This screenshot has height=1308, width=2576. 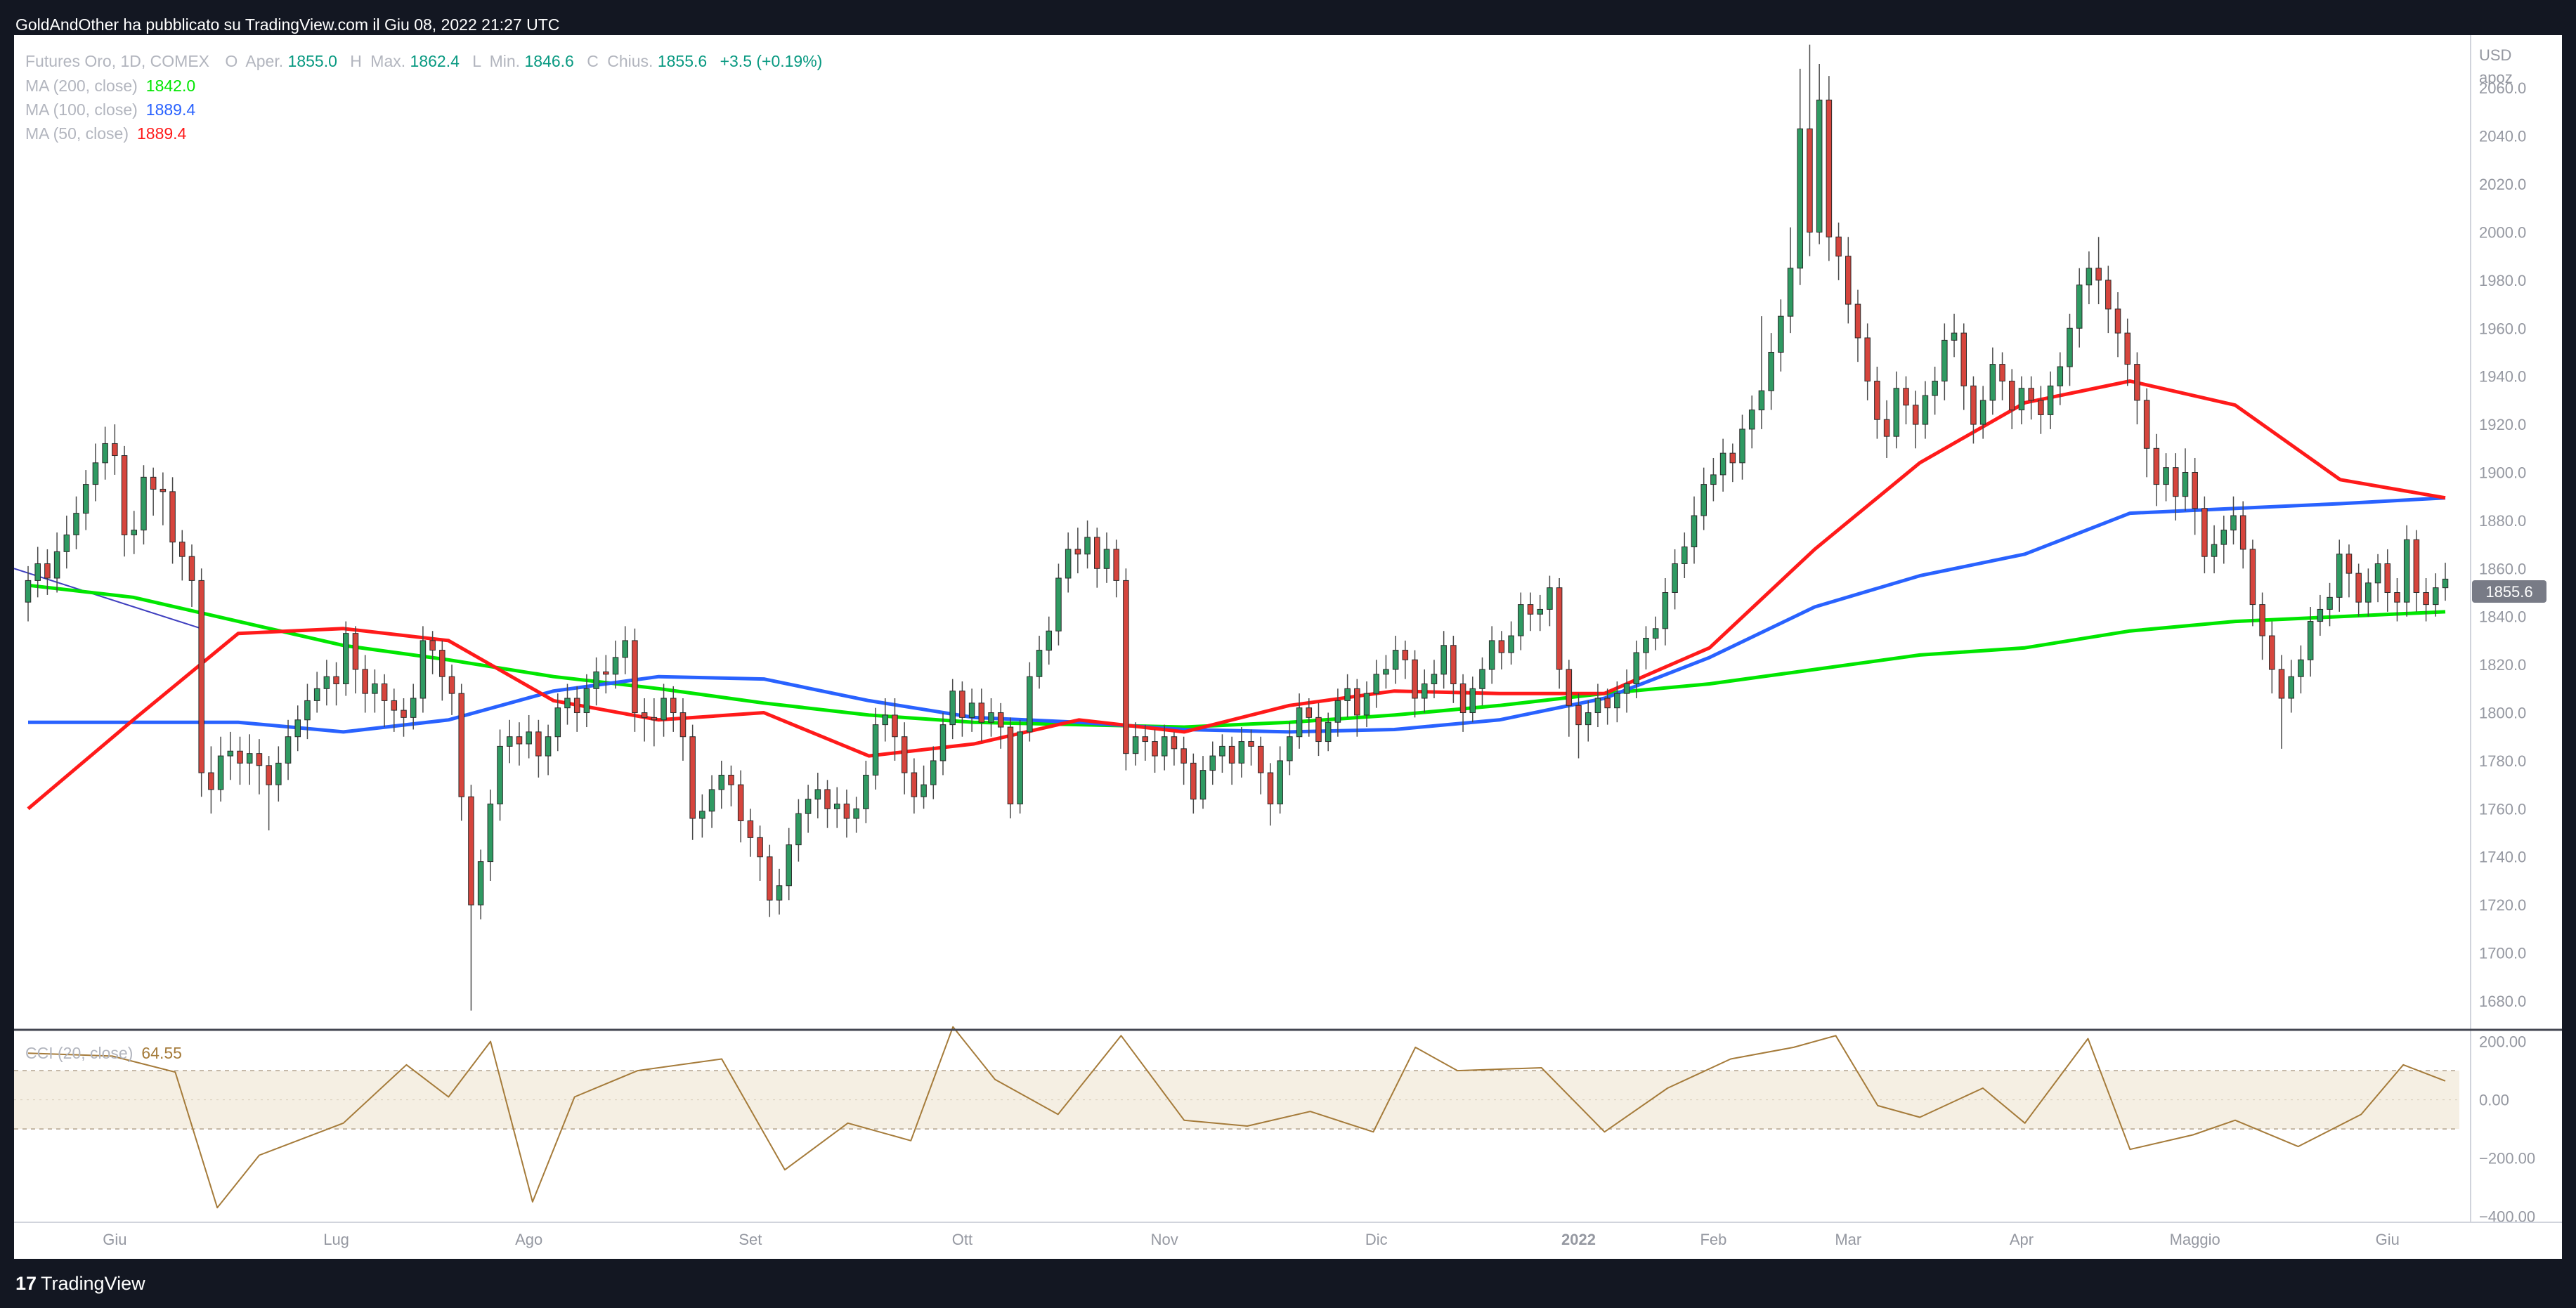 What do you see at coordinates (170, 86) in the screenshot?
I see `legend-ma200-value: 1842.0` at bounding box center [170, 86].